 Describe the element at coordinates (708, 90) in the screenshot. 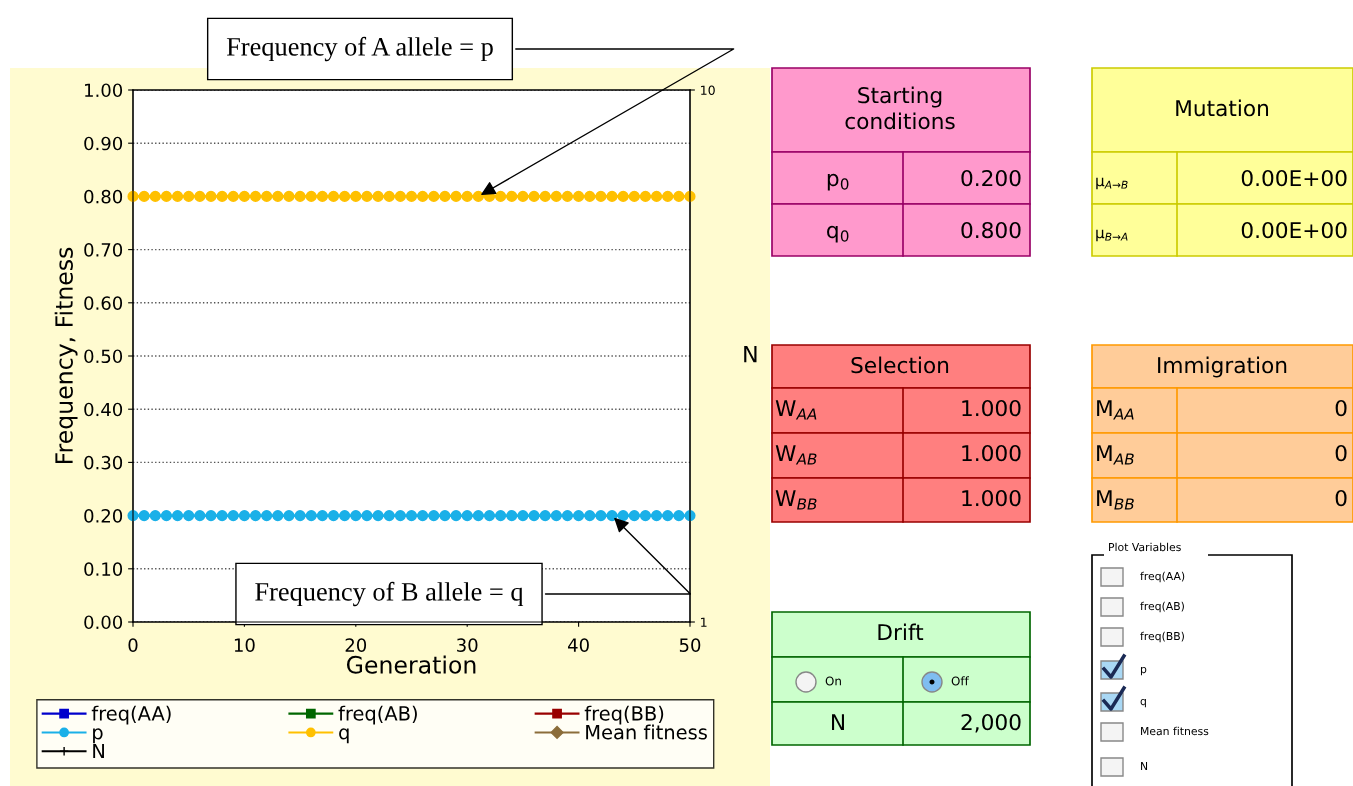

I see `y2-tick-label: 10` at that location.